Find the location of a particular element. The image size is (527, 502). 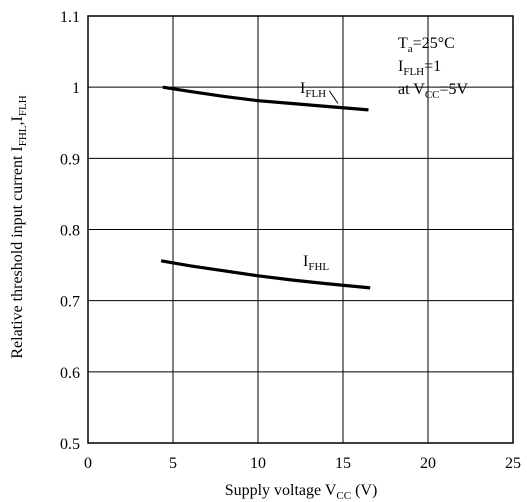

x-tick-label: 5 is located at coordinates (173, 463).